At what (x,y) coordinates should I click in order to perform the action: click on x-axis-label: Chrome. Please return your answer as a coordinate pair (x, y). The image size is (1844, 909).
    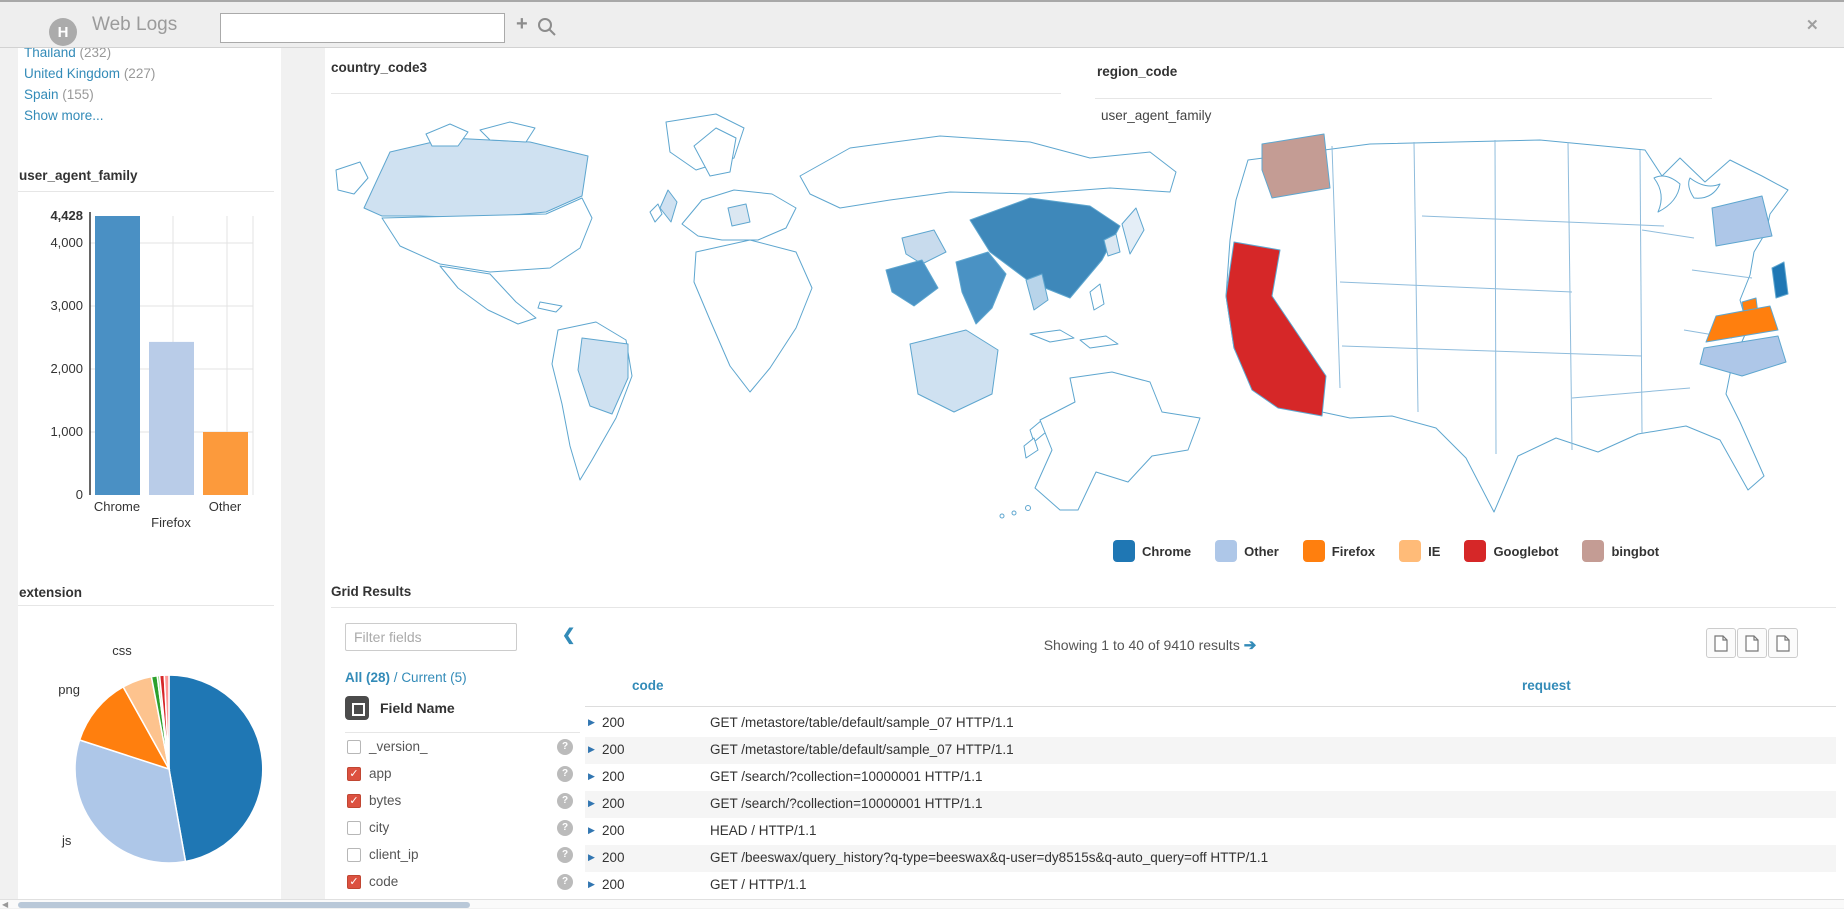
    Looking at the image, I should click on (117, 506).